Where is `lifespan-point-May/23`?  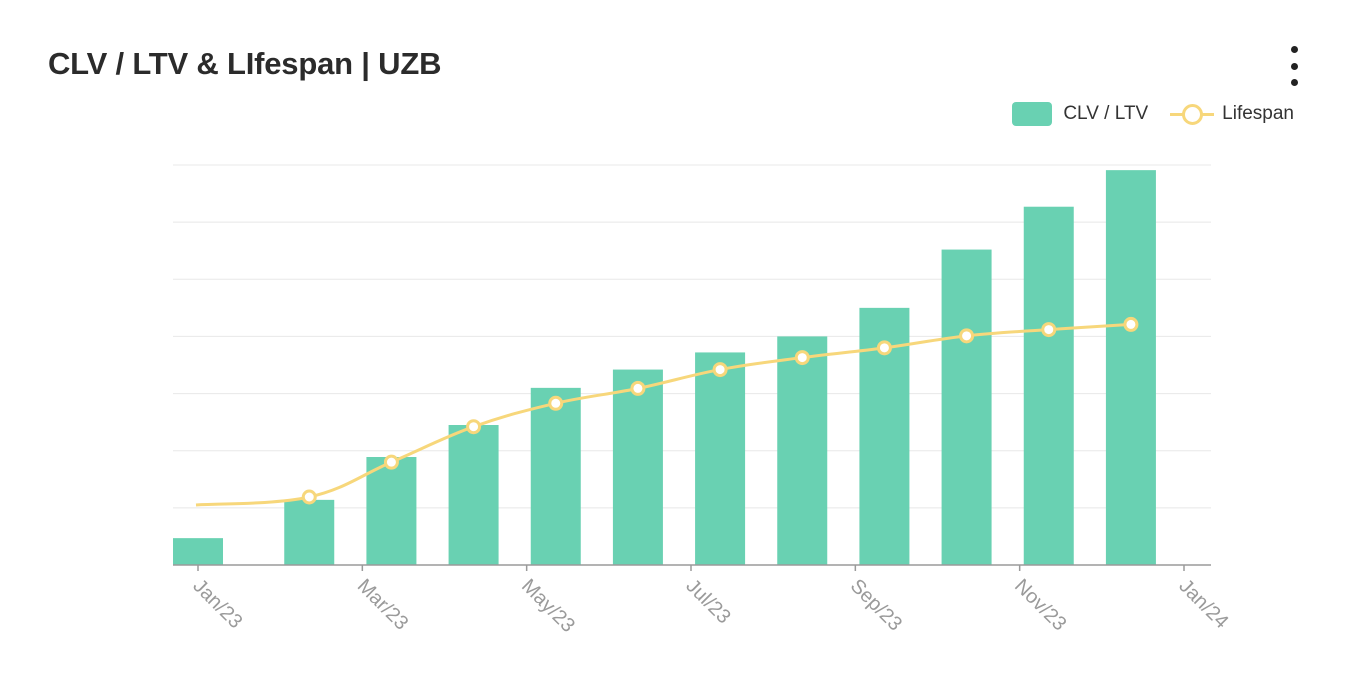 lifespan-point-May/23 is located at coordinates (556, 403).